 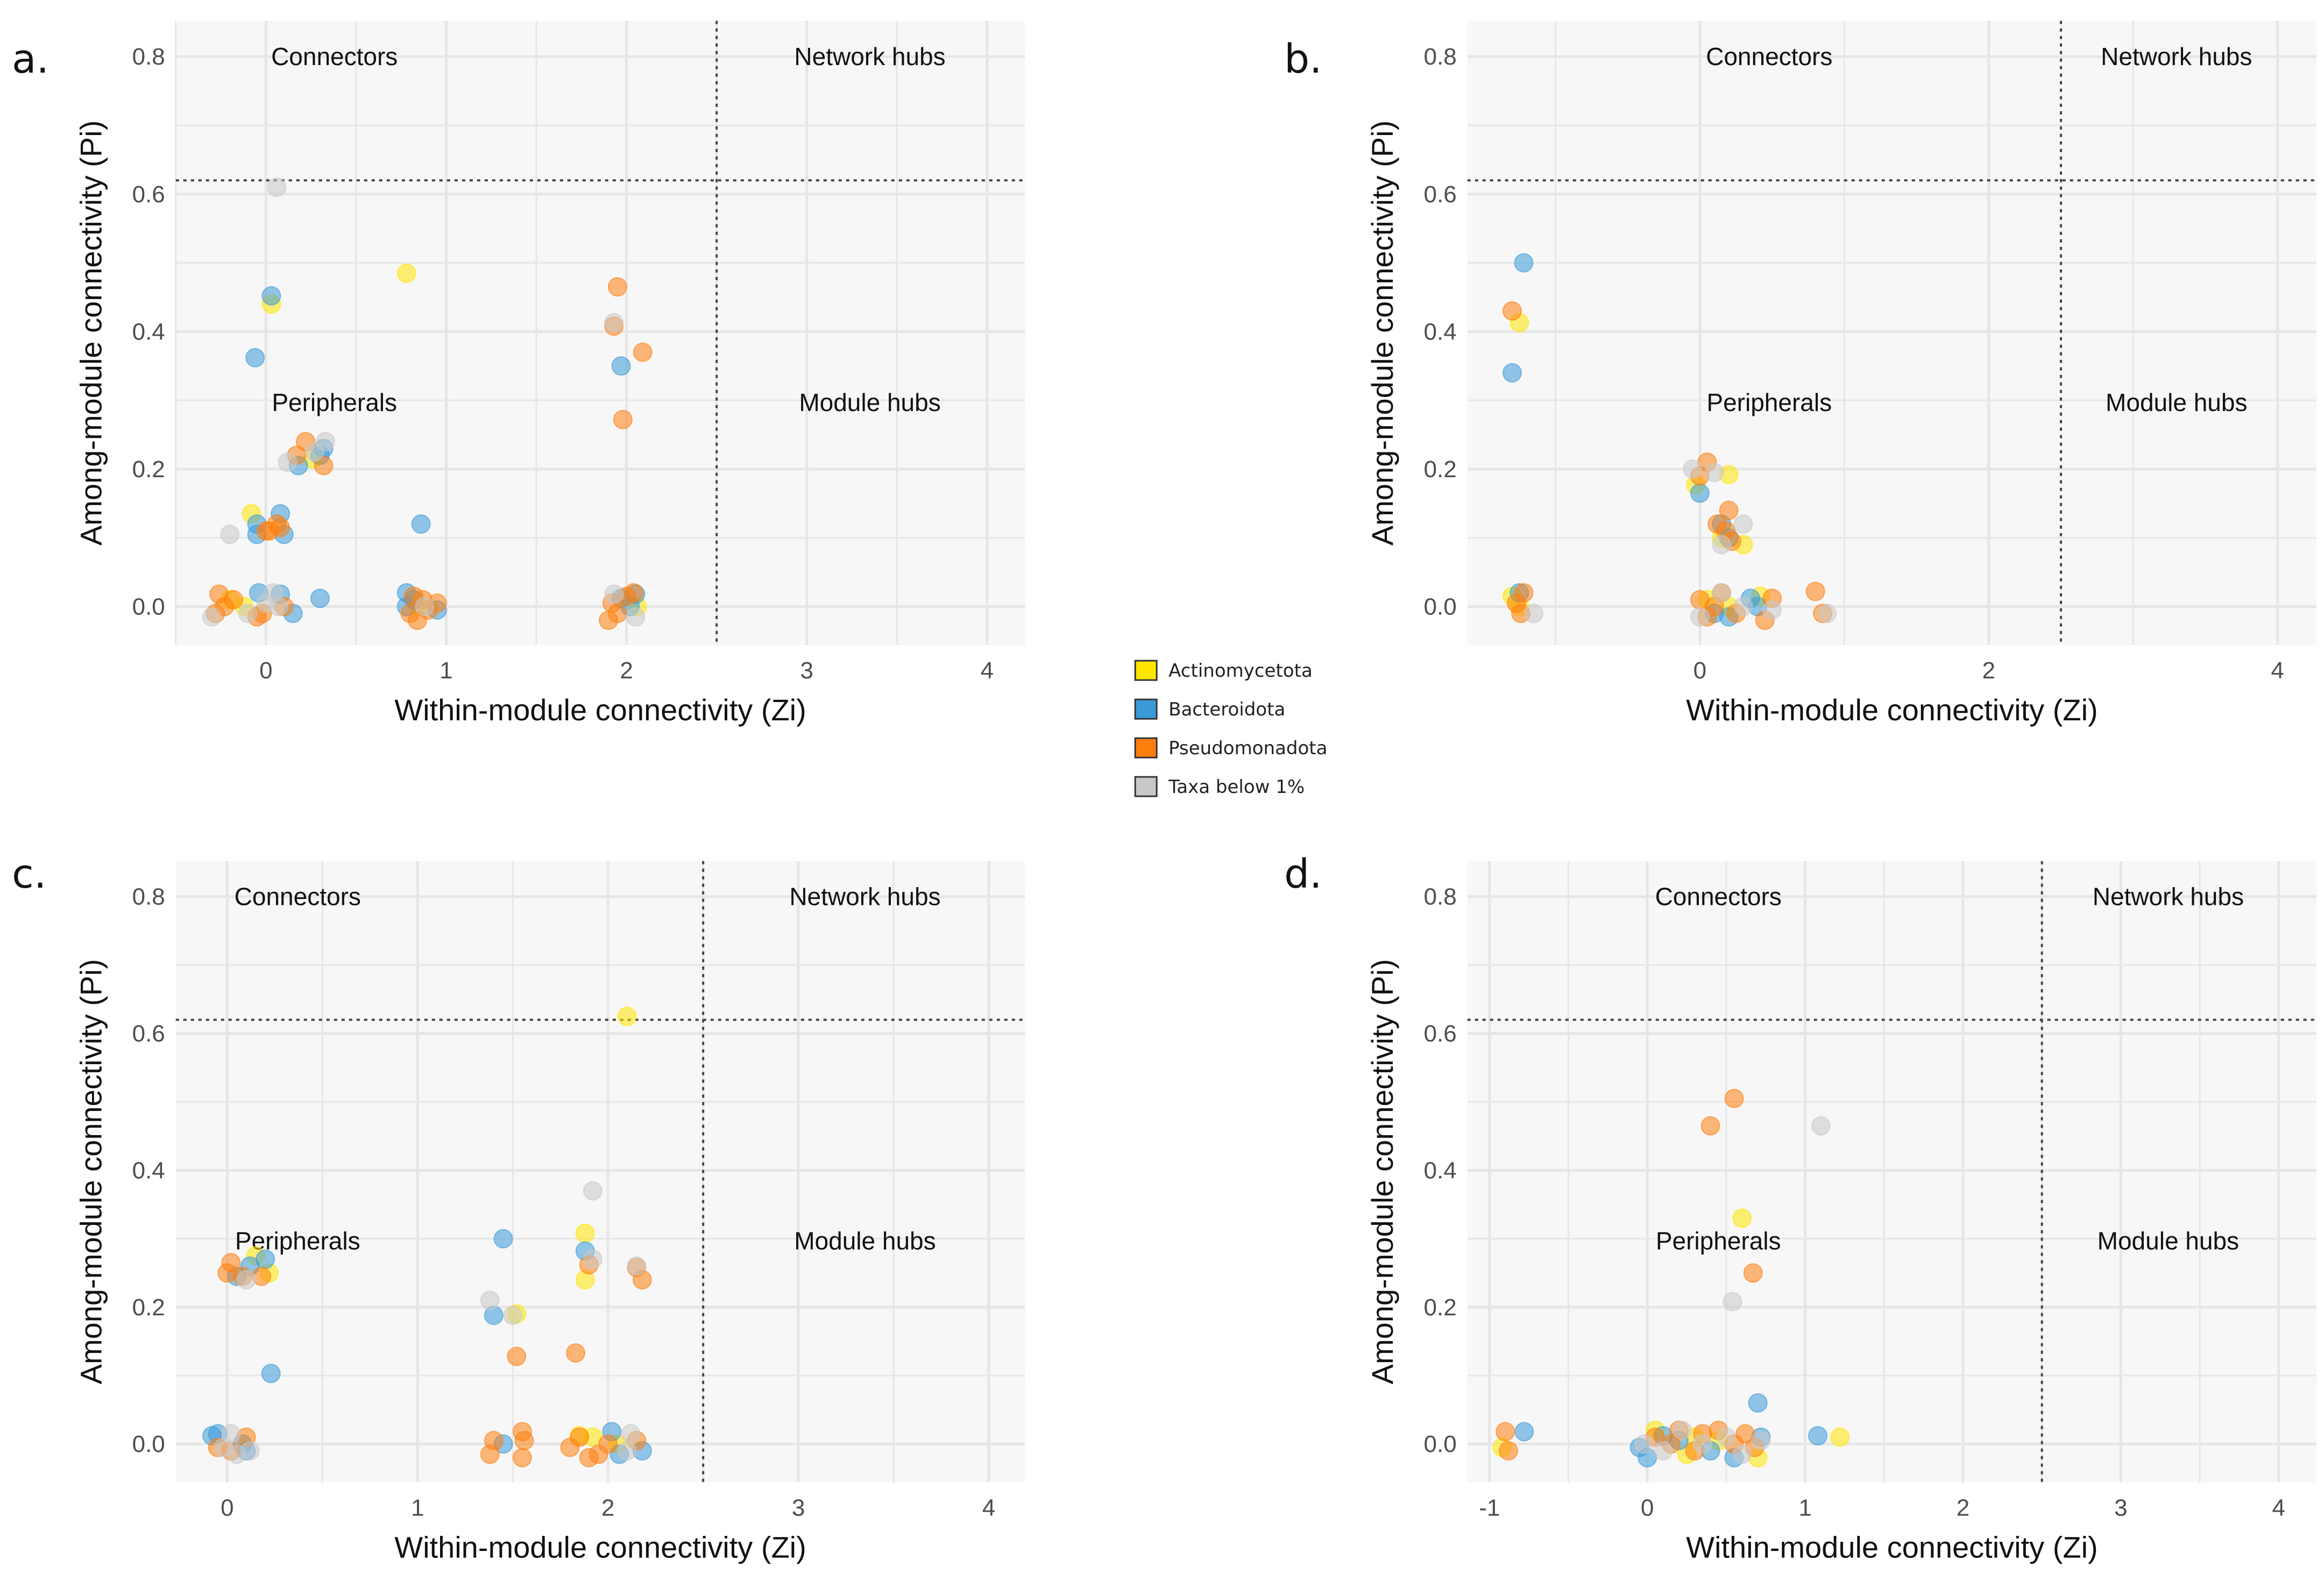 I want to click on legend-item: Pseudomonadota, so click(x=1230, y=748).